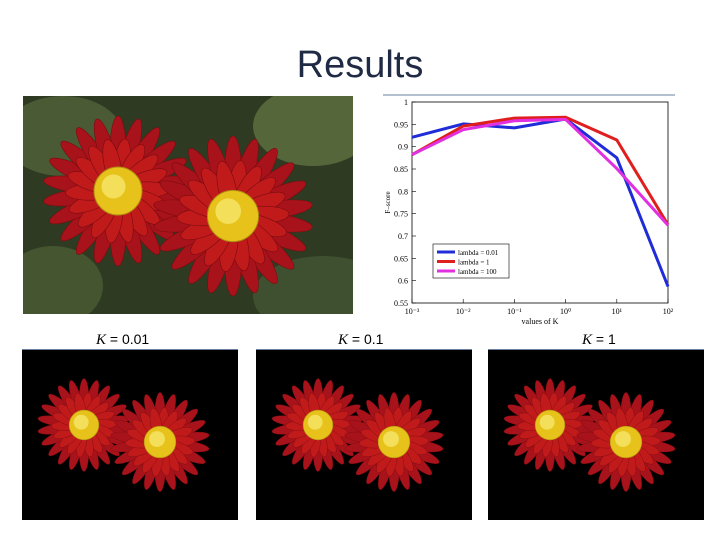 This screenshot has height=540, width=720. What do you see at coordinates (477, 272) in the screenshot?
I see `legend-entry: lambda = 100` at bounding box center [477, 272].